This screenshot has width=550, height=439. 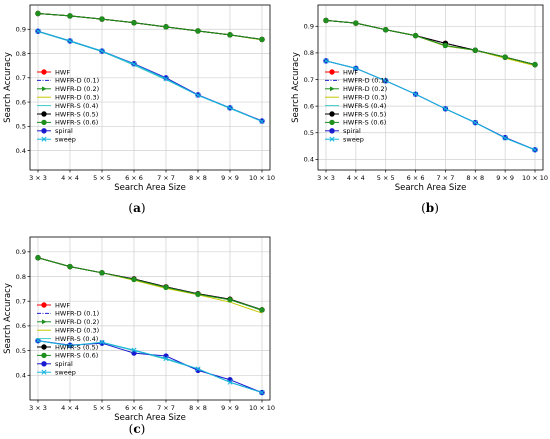 I want to click on legend-entry-label: HWF, so click(x=62, y=72).